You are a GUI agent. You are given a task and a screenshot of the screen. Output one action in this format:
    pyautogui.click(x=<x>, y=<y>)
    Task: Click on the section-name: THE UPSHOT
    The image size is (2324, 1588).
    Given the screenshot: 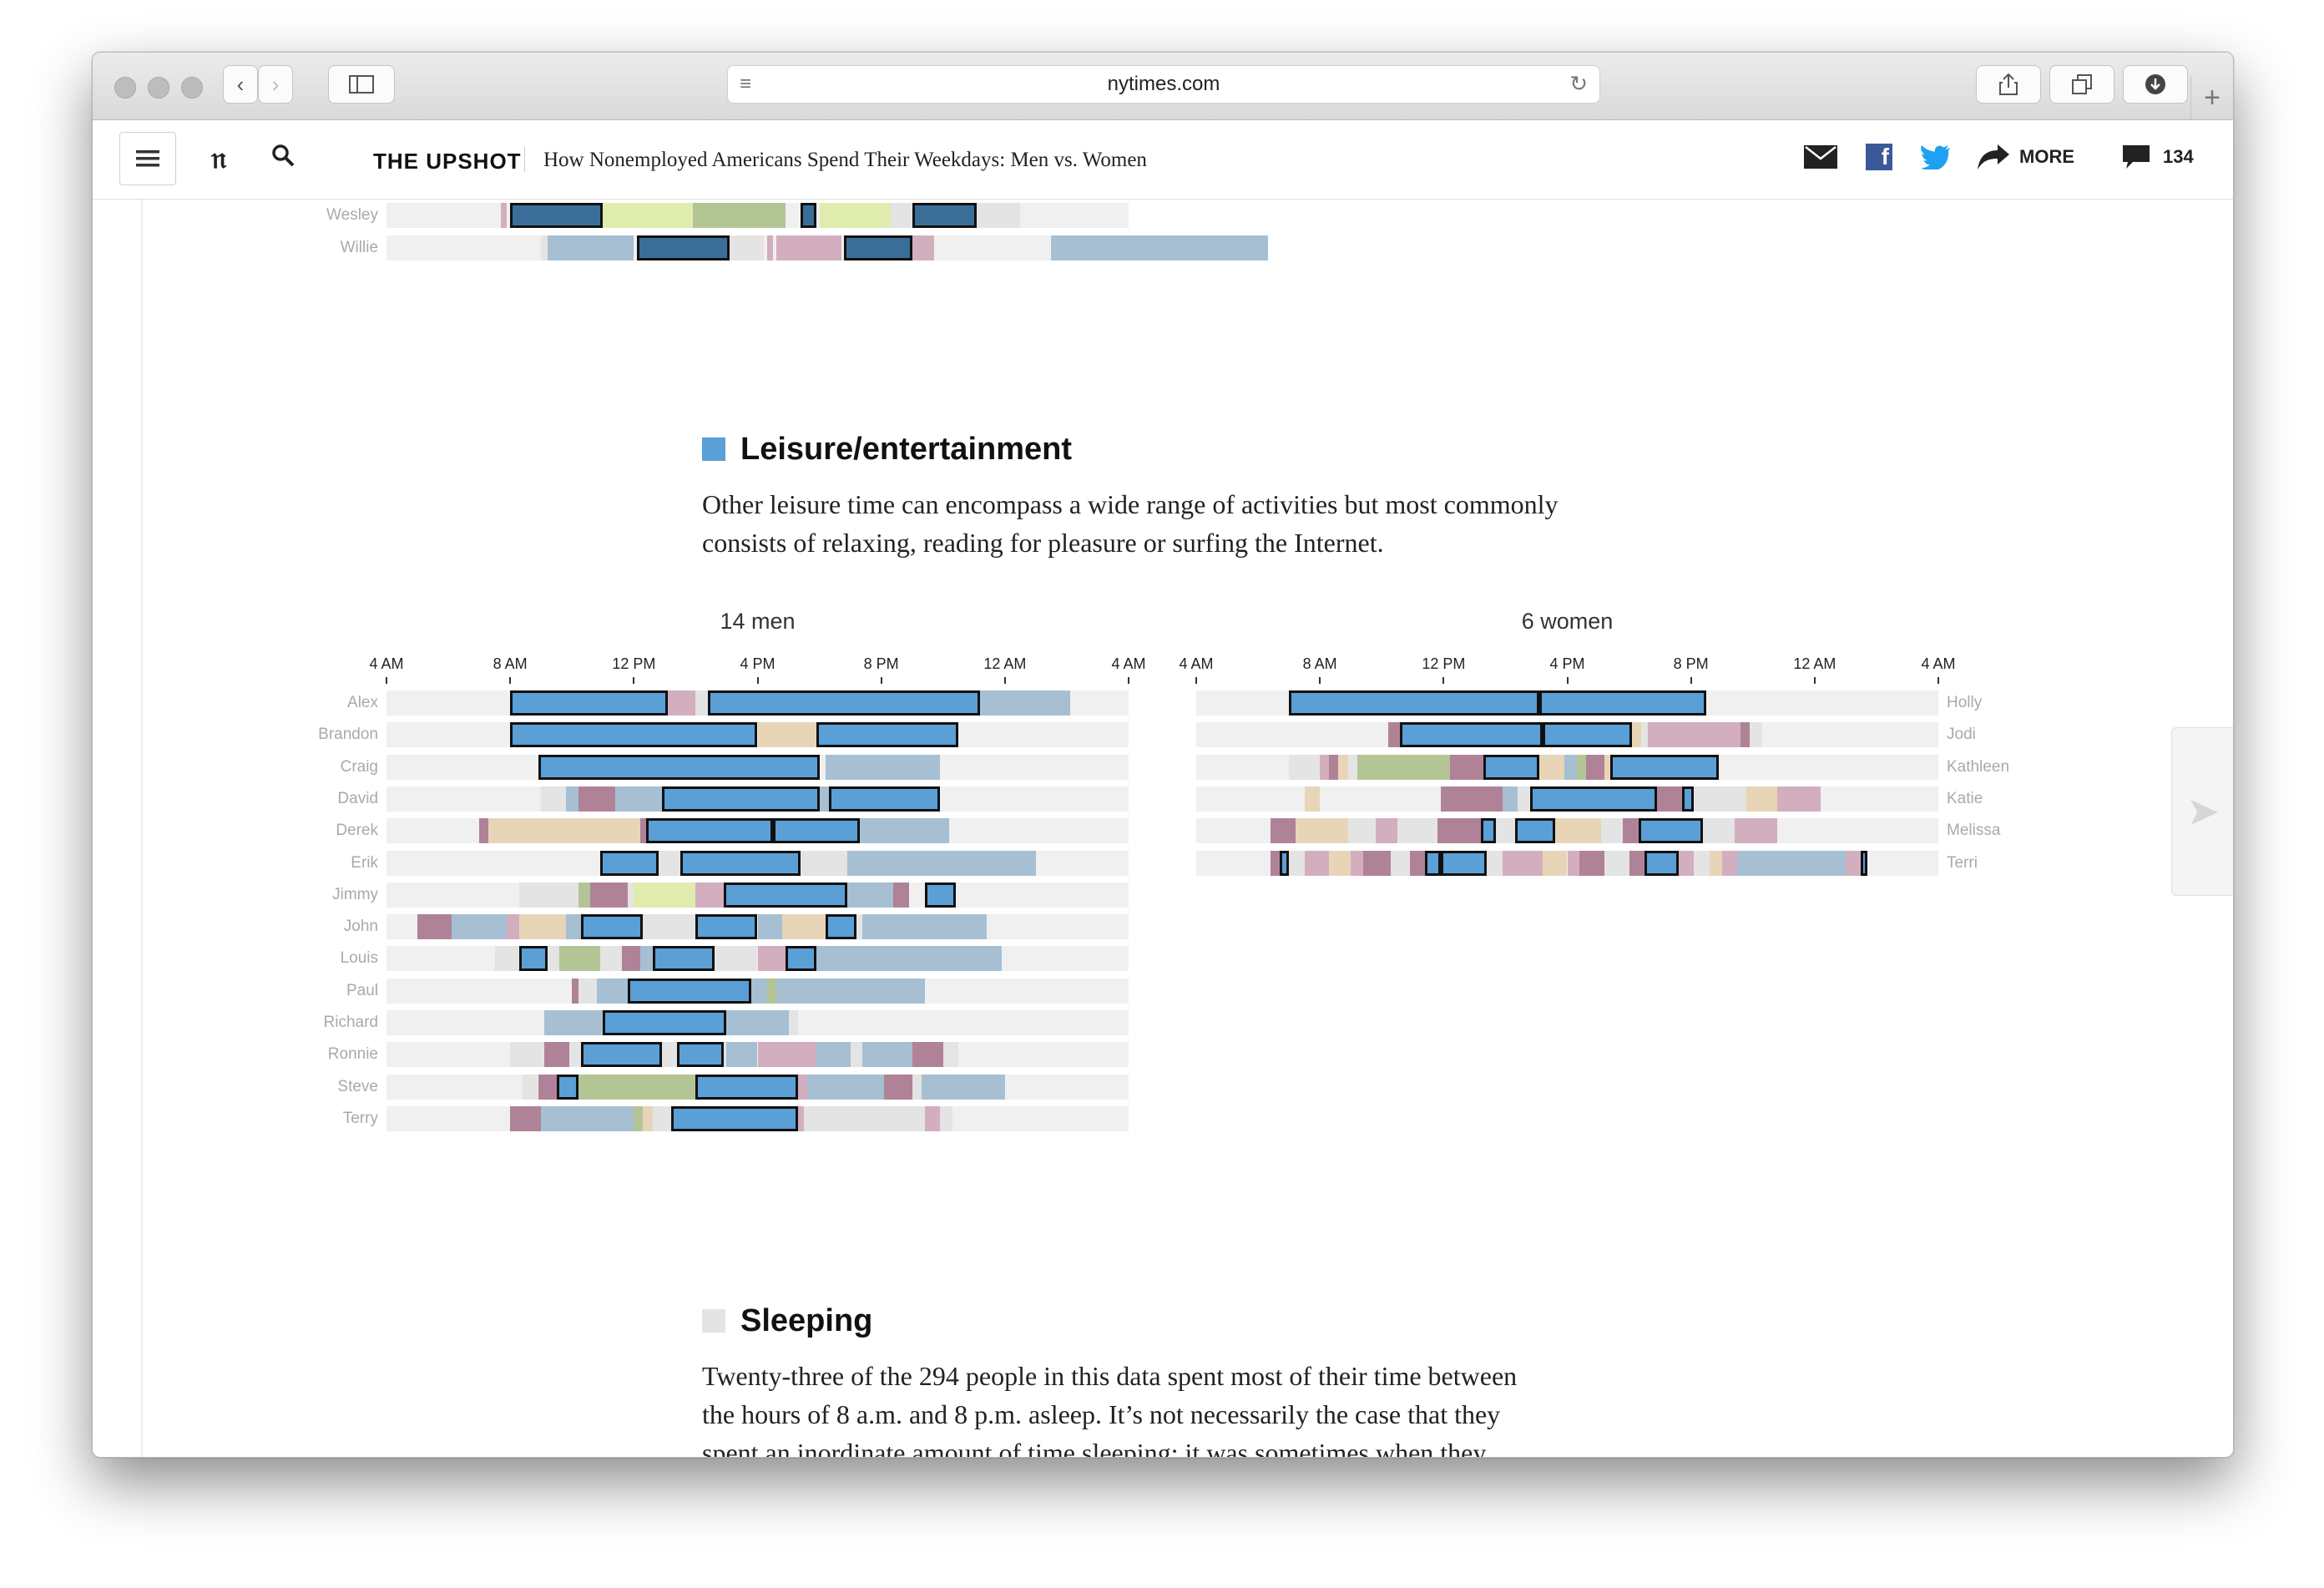 What is the action you would take?
    pyautogui.click(x=447, y=162)
    